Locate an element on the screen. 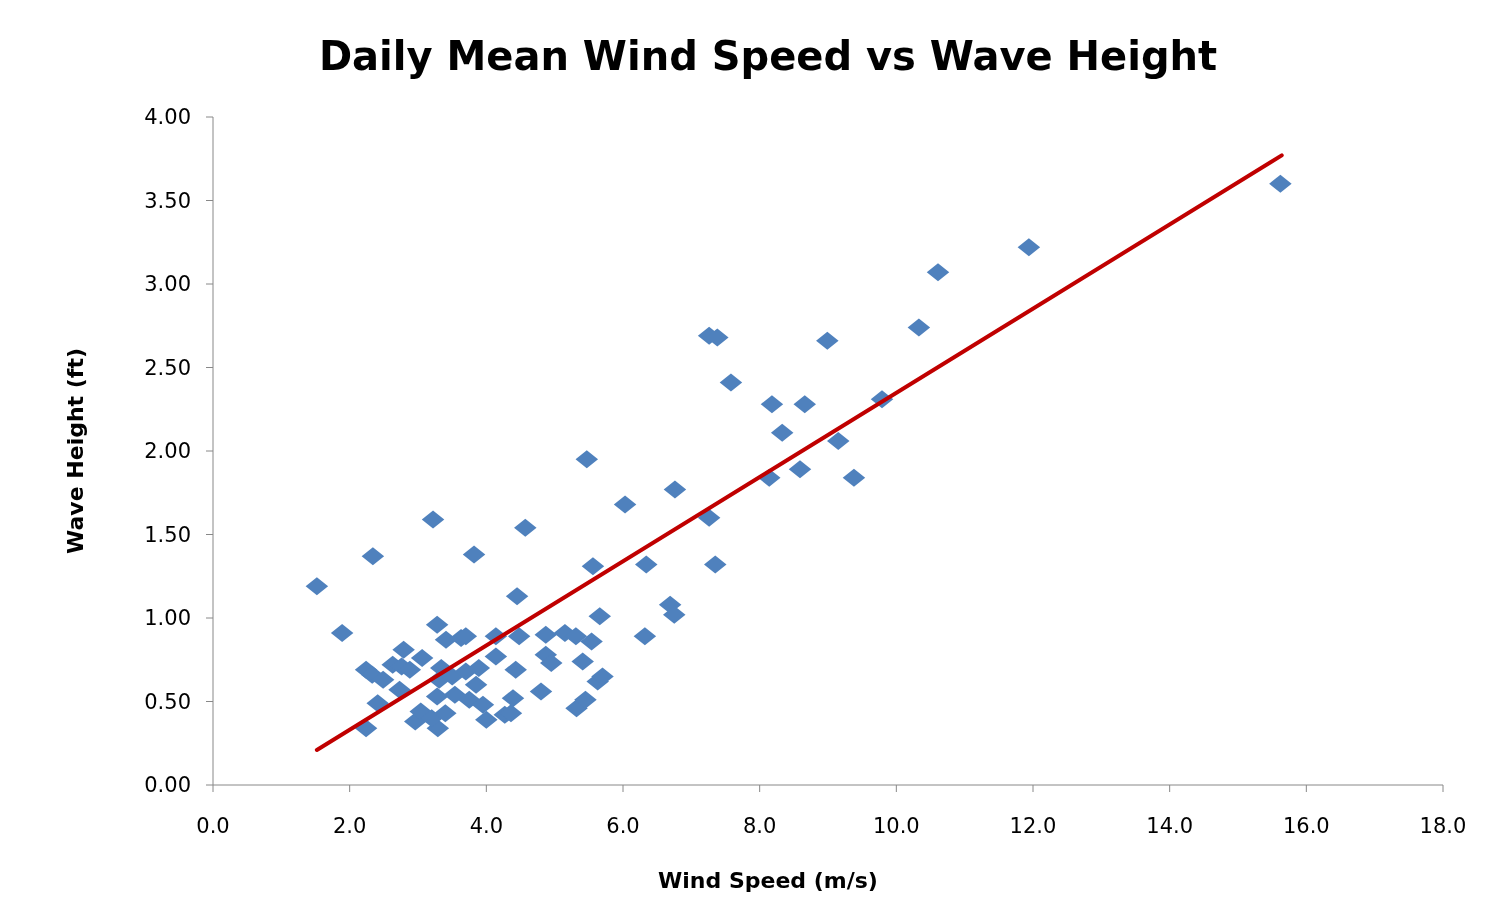 This screenshot has width=1499, height=923. chart-title: Daily Mean Wind Speed vs Wave Height is located at coordinates (768, 56).